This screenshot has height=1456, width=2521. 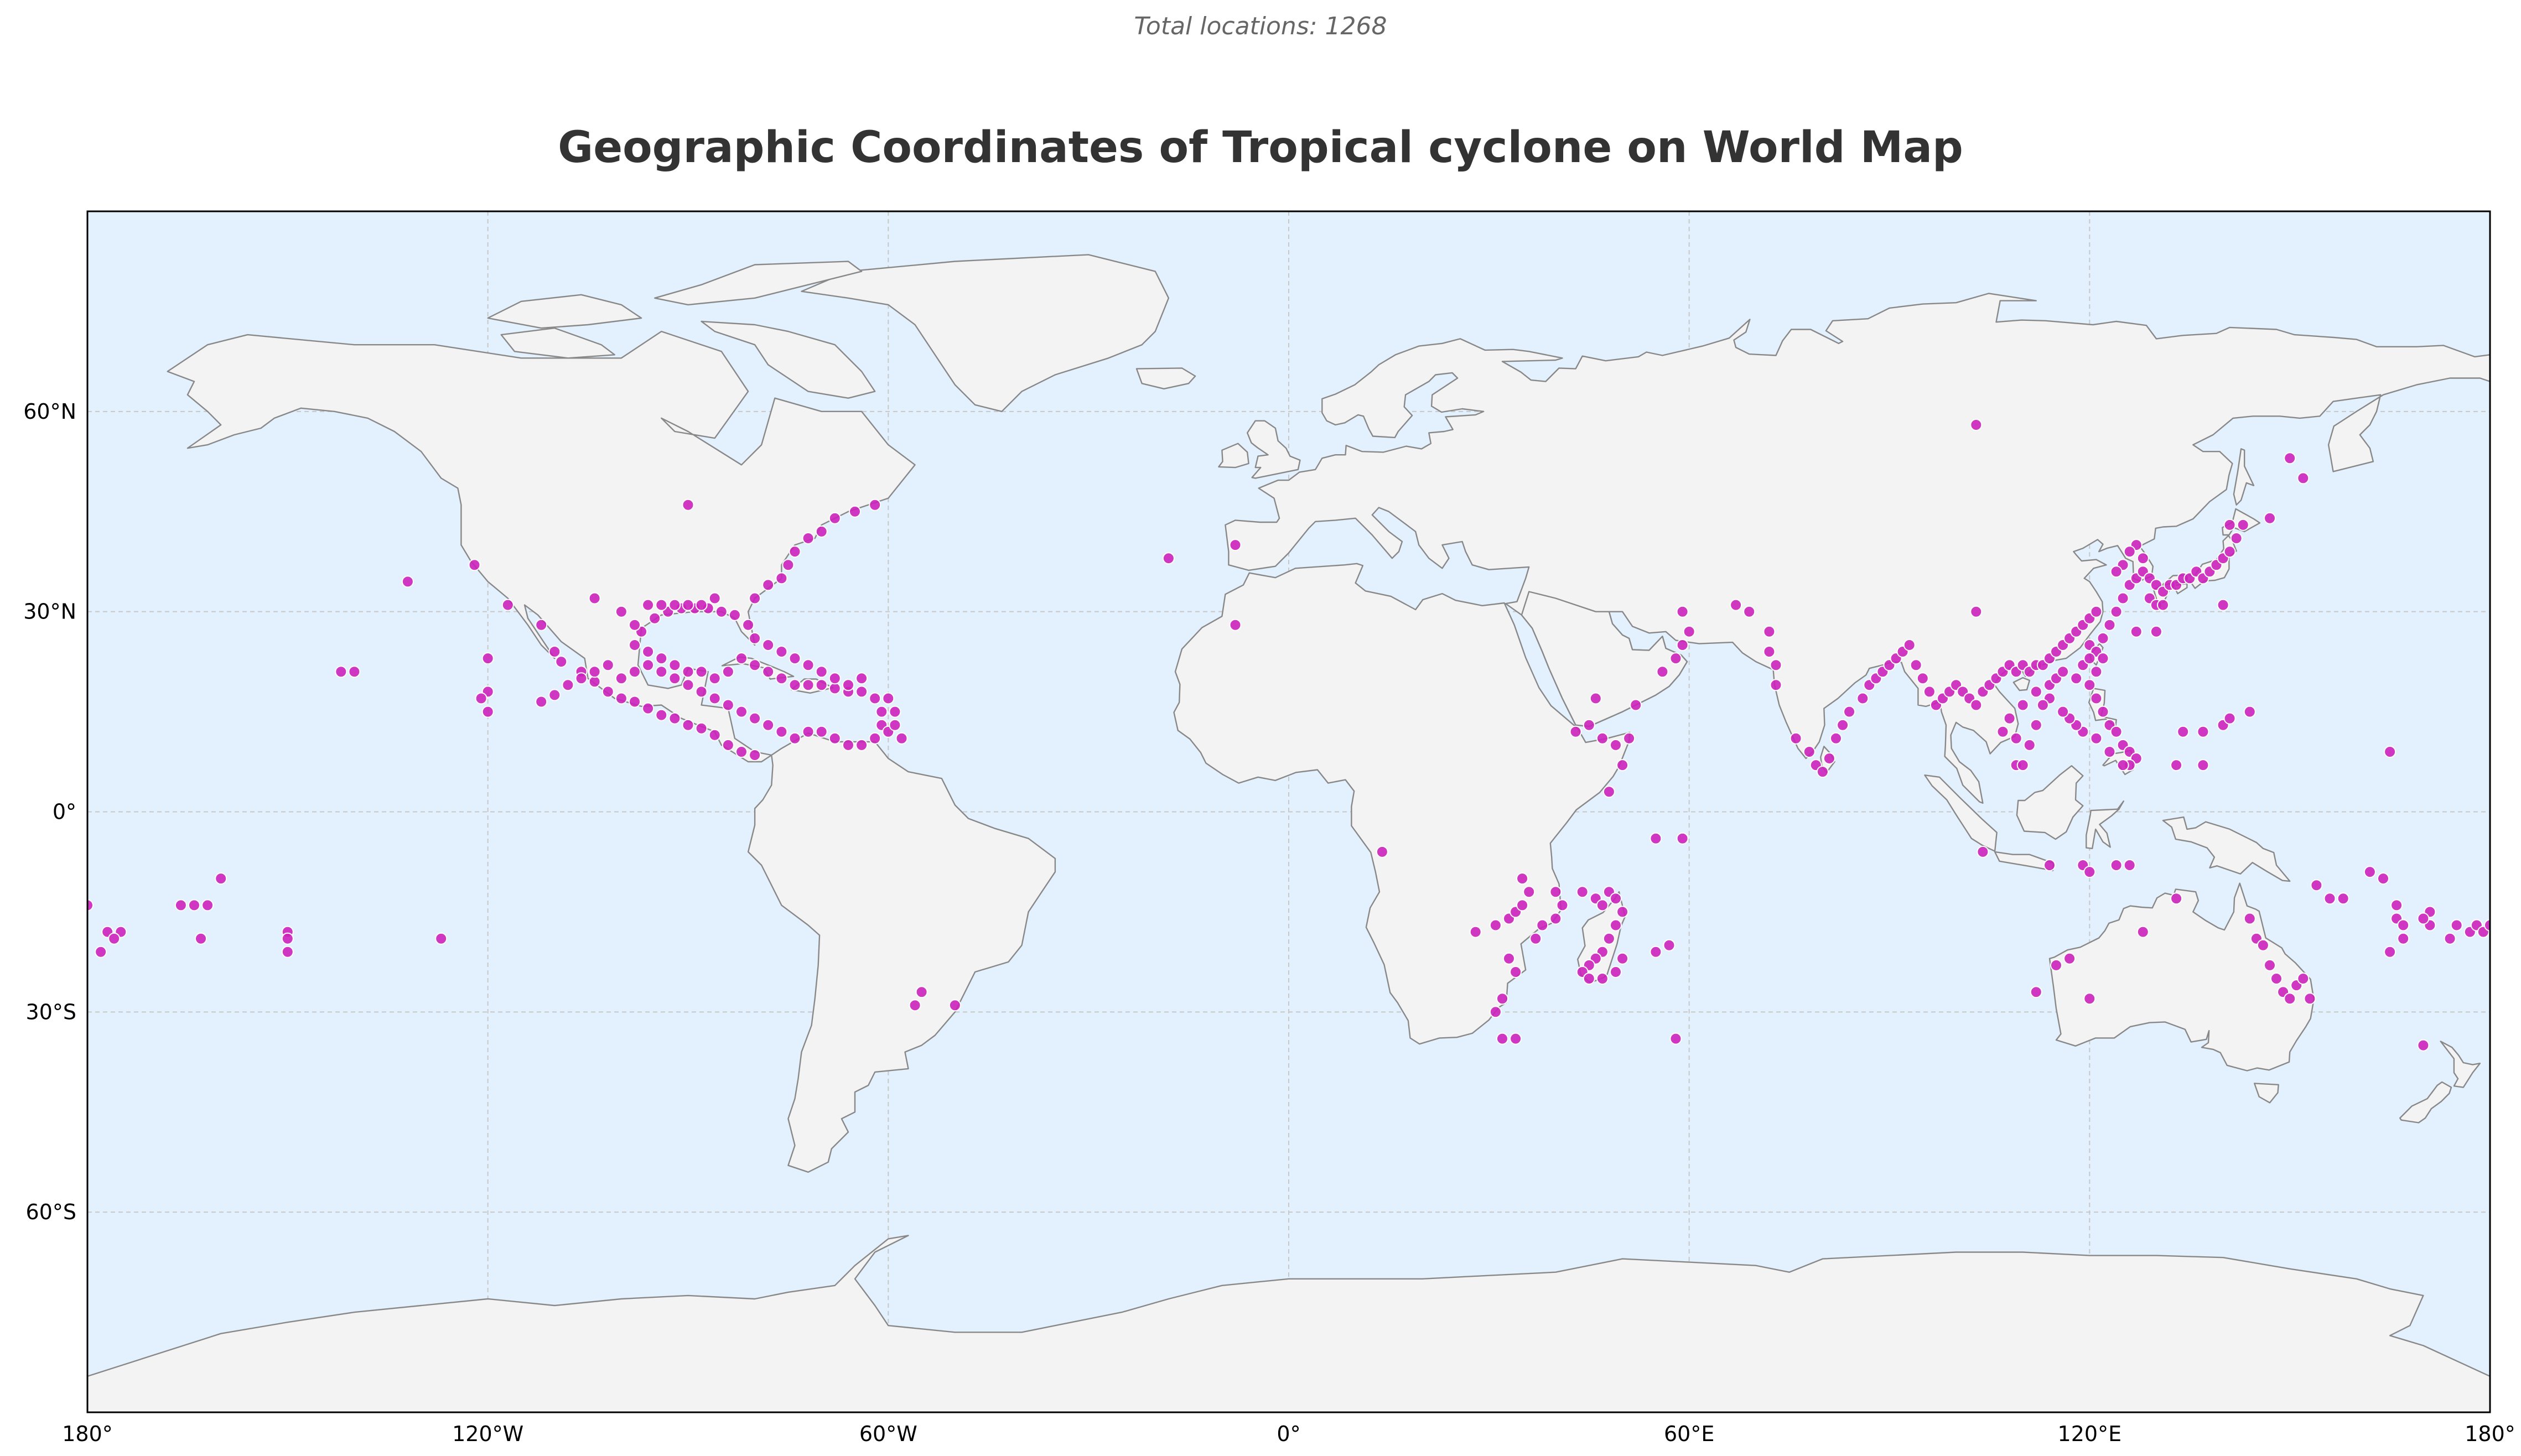 I want to click on y-tick-label: 30°S, so click(x=51, y=1012).